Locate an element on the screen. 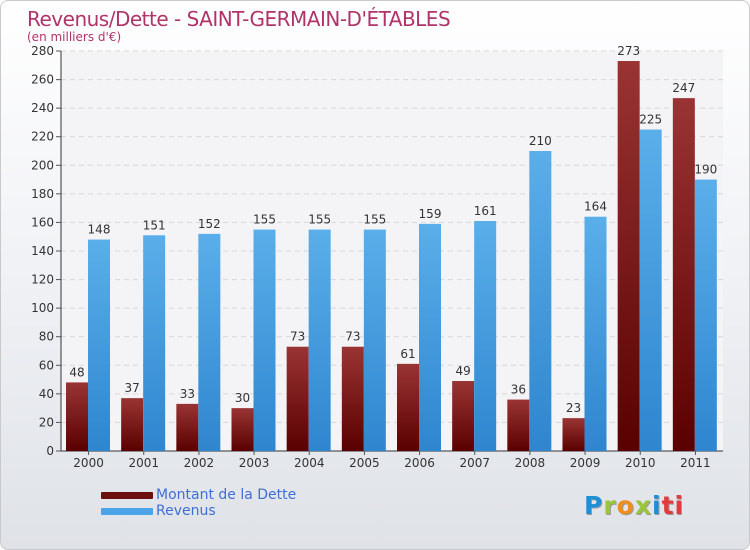 The image size is (750, 550). y-tick-label: 0 is located at coordinates (50, 451).